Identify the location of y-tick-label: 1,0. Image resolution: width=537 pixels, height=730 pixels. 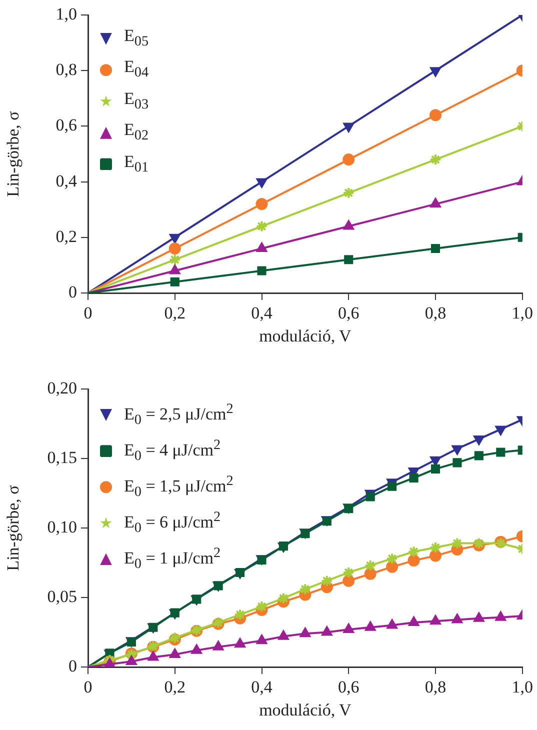
(66, 14).